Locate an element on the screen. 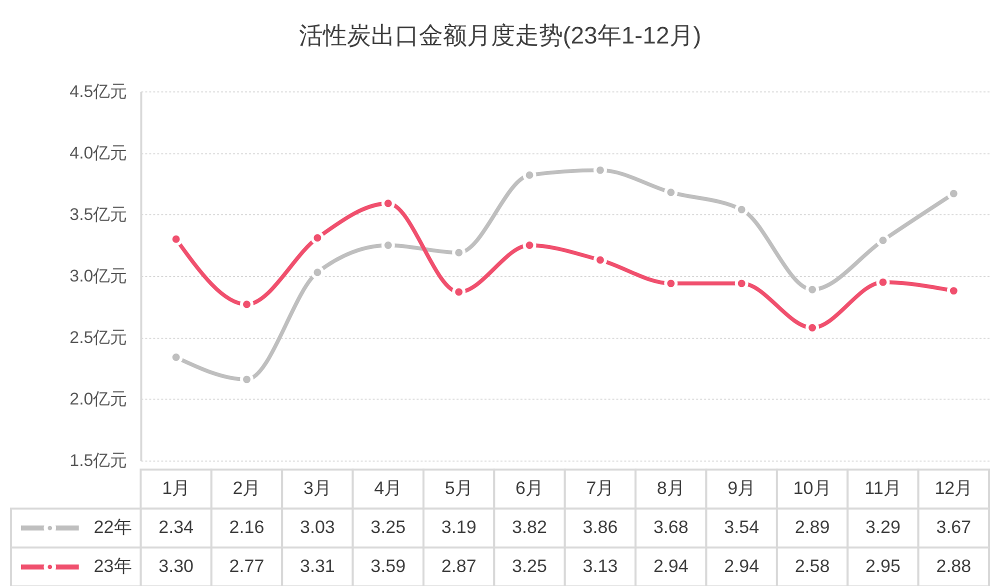 This screenshot has height=586, width=1000. y-tick-label: 2.0亿元 is located at coordinates (99, 399).